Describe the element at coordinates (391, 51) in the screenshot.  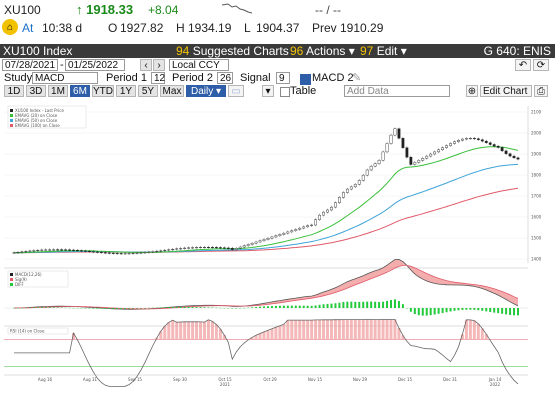
I see `menu-label: Edit ▾` at that location.